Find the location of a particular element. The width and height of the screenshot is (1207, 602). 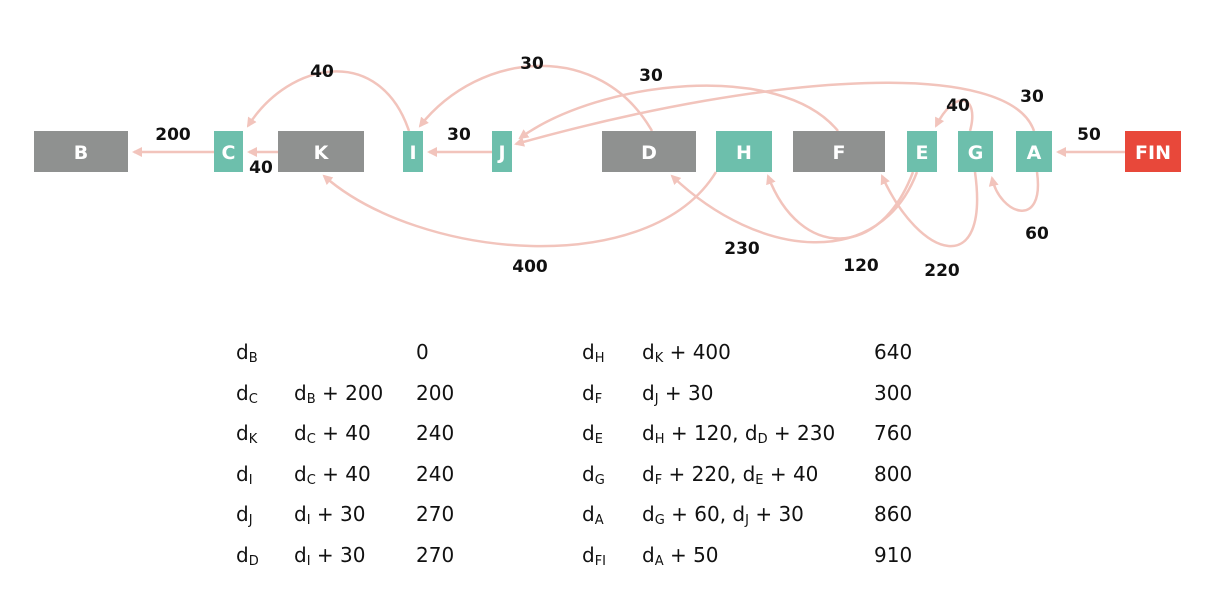

edge-weight-a-g: 60 is located at coordinates (1037, 234).